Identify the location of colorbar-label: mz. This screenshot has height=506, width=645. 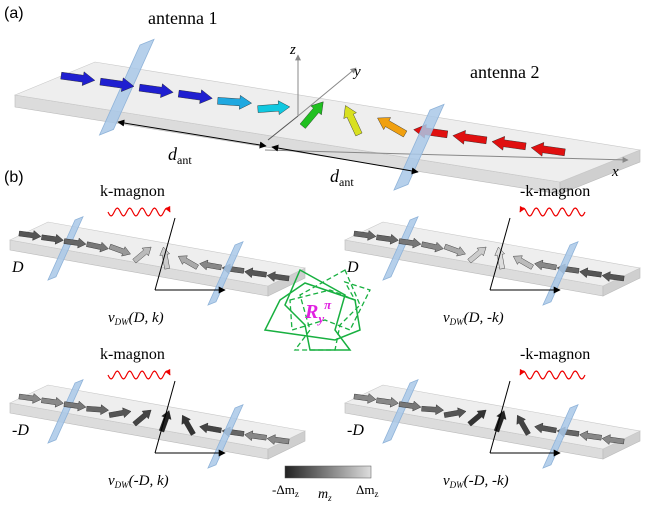
(325, 495).